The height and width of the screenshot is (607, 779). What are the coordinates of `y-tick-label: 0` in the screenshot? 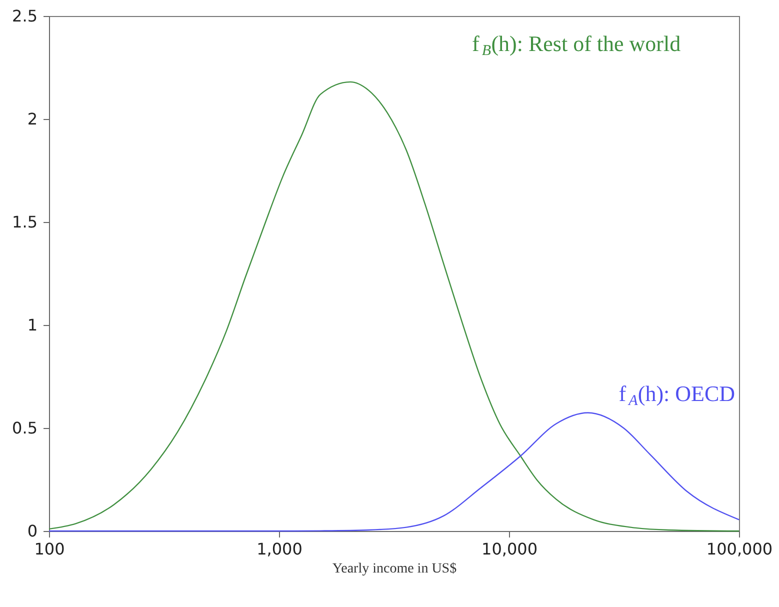 It's located at (32, 531).